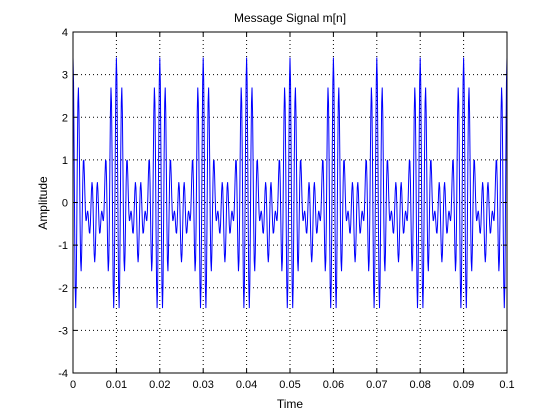 This screenshot has width=560, height=420. Describe the element at coordinates (159, 385) in the screenshot. I see `x-tick-label: 0.02` at that location.